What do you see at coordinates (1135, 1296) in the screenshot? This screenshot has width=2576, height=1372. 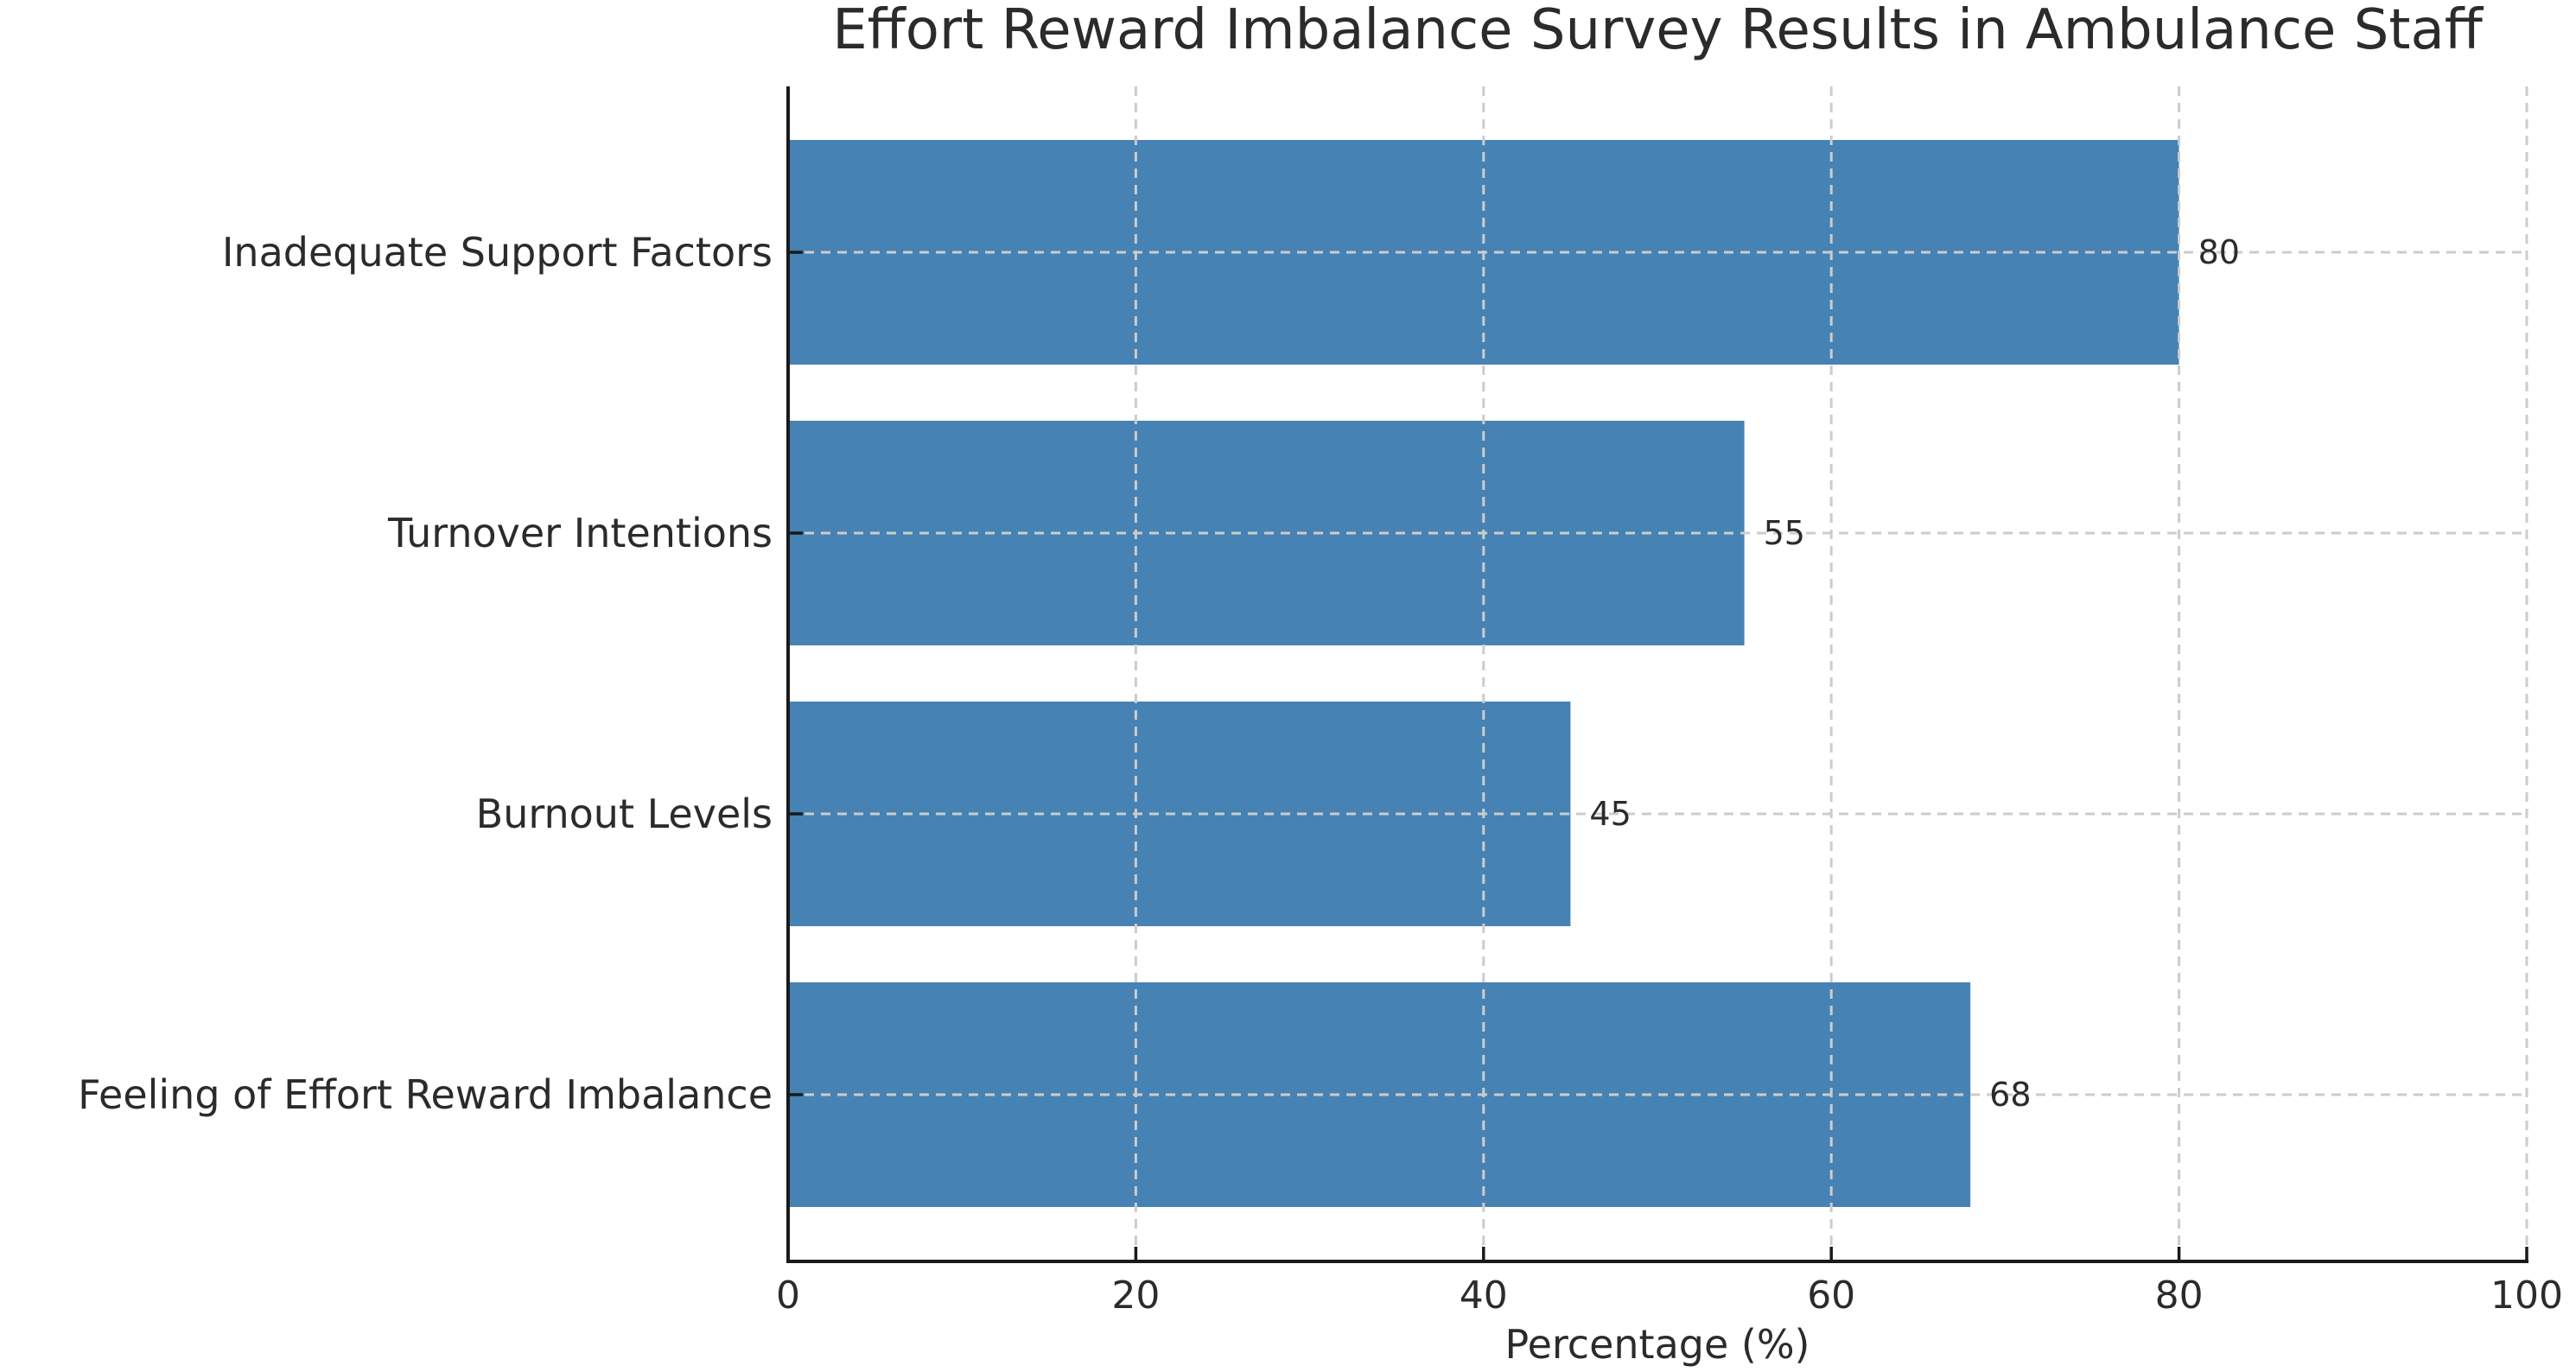 I see `x-axis-tick-label: 20` at bounding box center [1135, 1296].